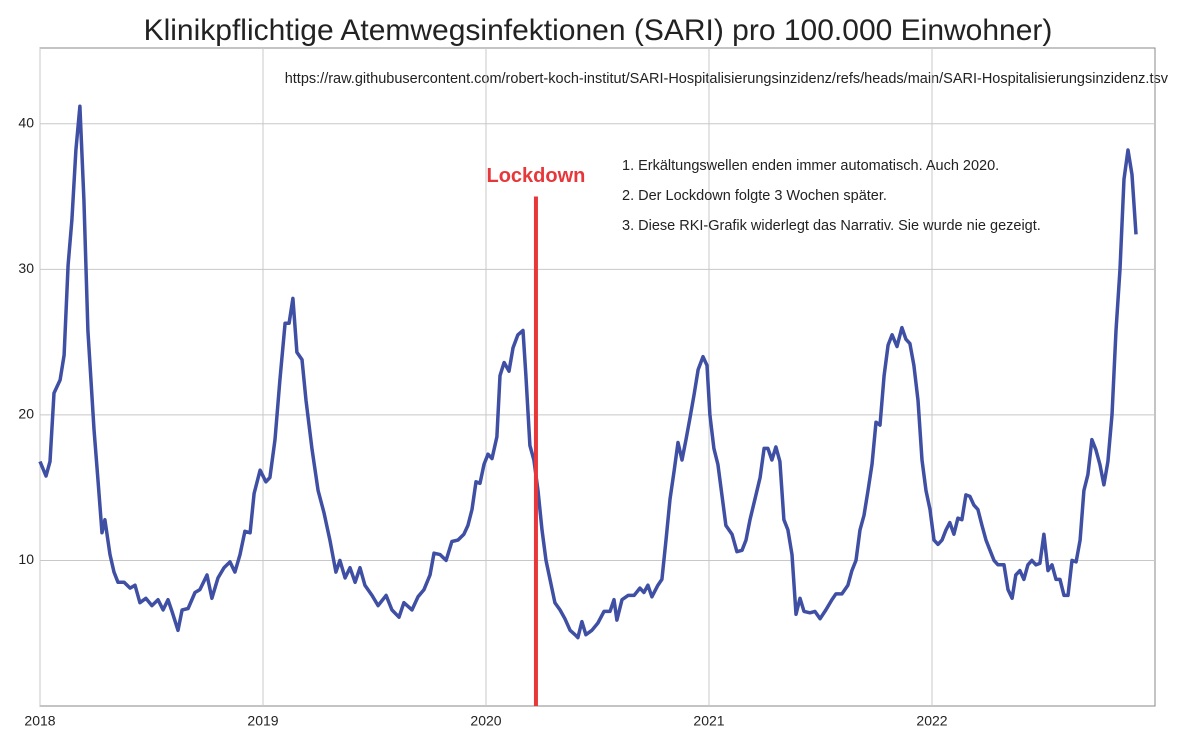 This screenshot has height=748, width=1200. Describe the element at coordinates (26, 414) in the screenshot. I see `y-tick-label: 20` at that location.